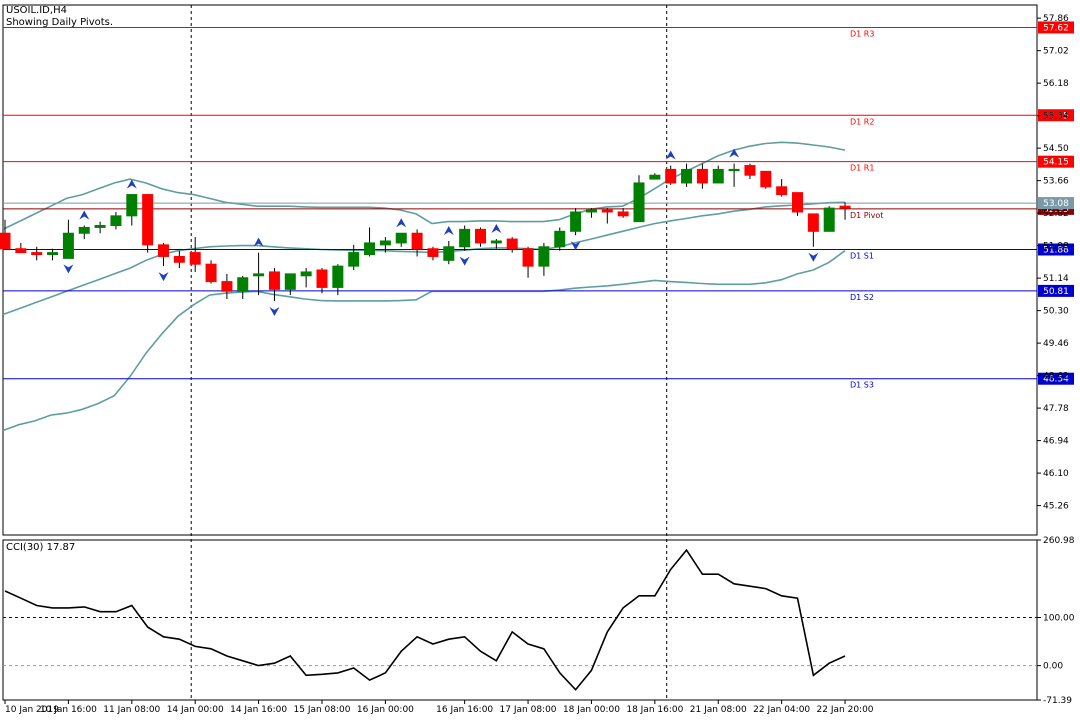  I want to click on price-tick-label: 57.02, so click(1056, 52).